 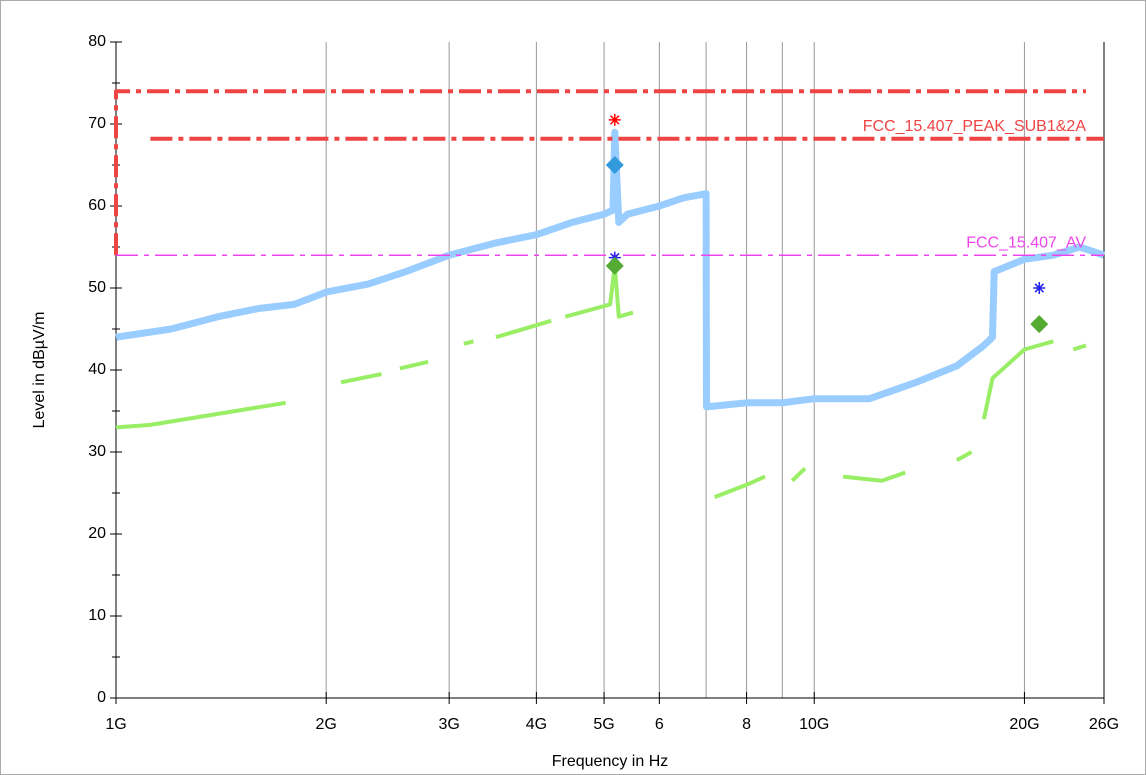 What do you see at coordinates (97, 287) in the screenshot?
I see `y-tick-label: 50` at bounding box center [97, 287].